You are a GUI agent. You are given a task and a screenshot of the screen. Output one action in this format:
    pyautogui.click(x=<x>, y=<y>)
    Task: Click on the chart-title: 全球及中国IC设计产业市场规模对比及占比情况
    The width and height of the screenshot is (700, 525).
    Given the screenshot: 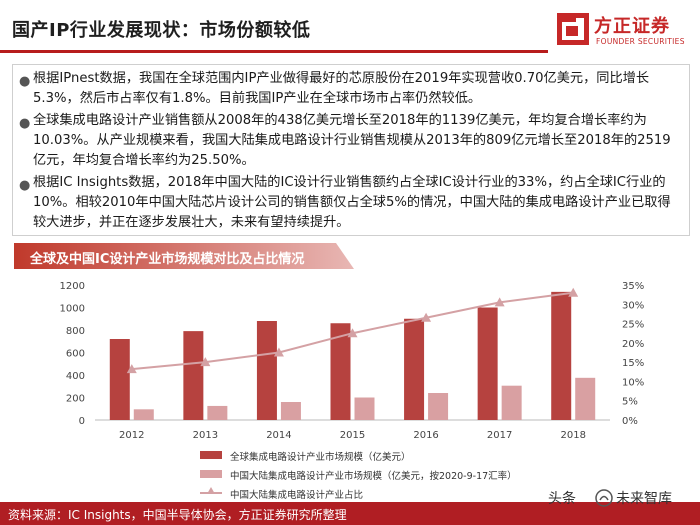 What is the action you would take?
    pyautogui.click(x=167, y=259)
    